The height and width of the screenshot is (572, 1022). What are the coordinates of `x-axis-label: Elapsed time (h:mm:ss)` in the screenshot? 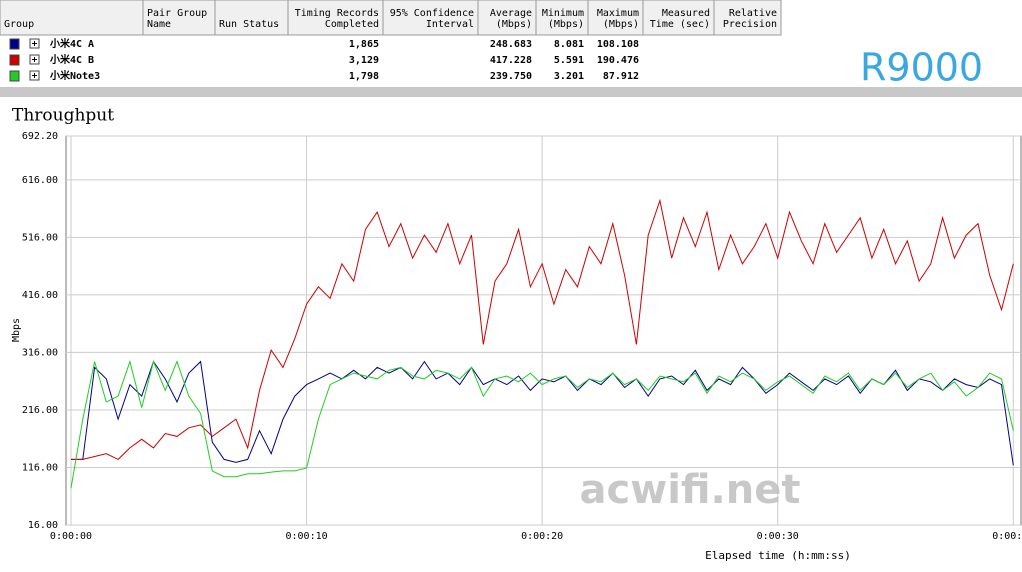 It's located at (778, 555).